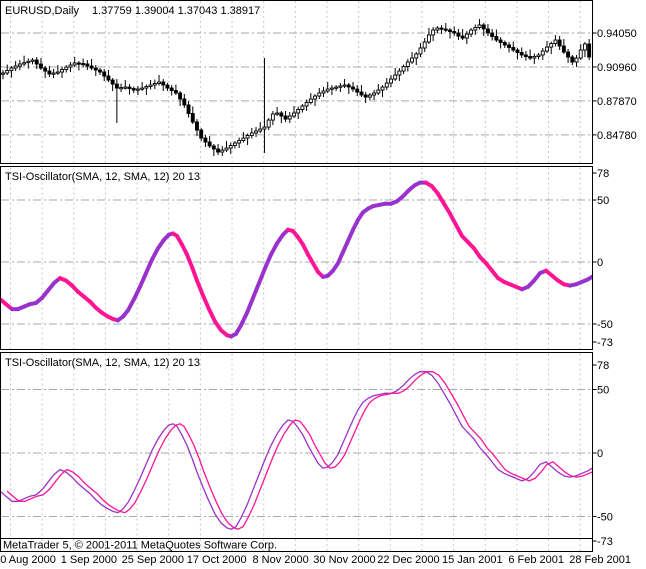  What do you see at coordinates (600, 560) in the screenshot?
I see `date-label: 28 Feb 2001` at bounding box center [600, 560].